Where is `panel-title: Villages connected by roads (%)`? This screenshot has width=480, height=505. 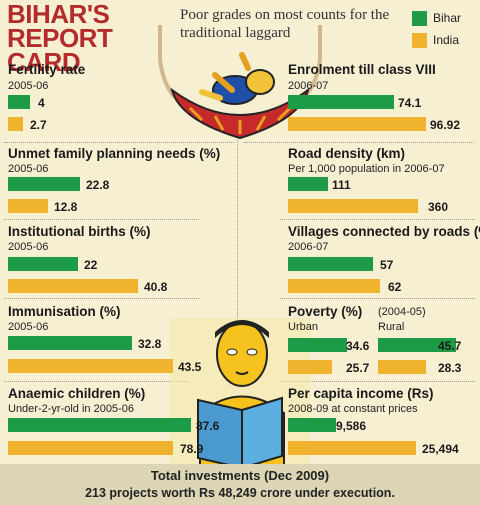
panel-title: Villages connected by roads (%) is located at coordinates (384, 231).